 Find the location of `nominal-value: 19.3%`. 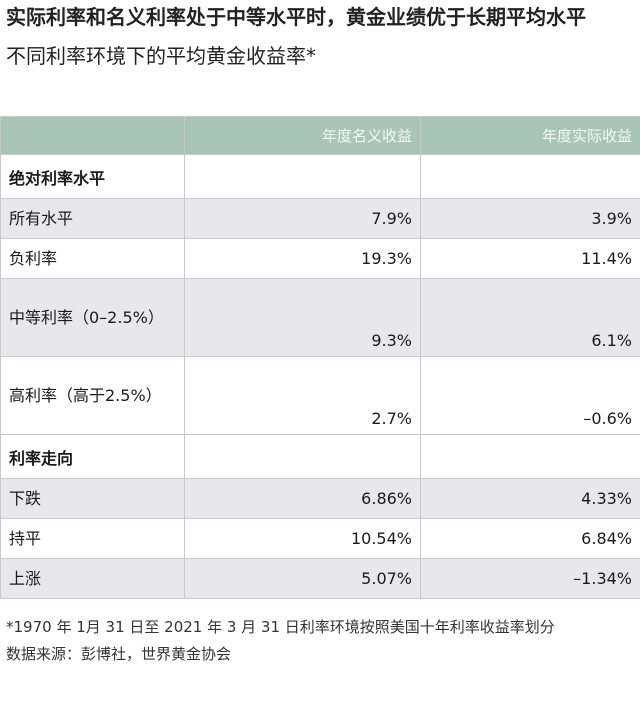

nominal-value: 19.3% is located at coordinates (302, 258).